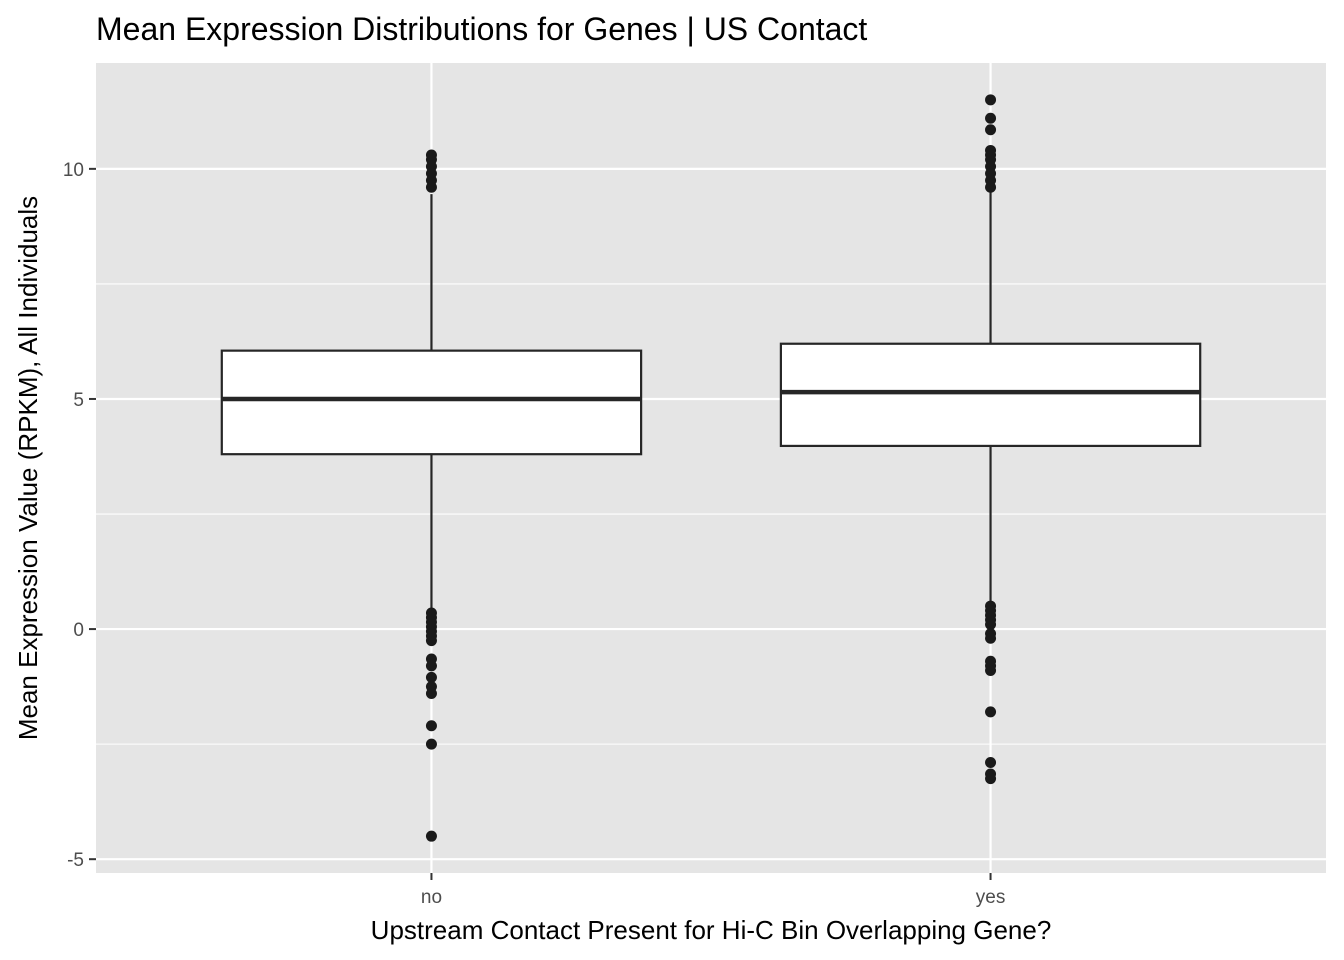 This screenshot has height=960, width=1344. I want to click on y-axis: -5 0 5 10, so click(79, 515).